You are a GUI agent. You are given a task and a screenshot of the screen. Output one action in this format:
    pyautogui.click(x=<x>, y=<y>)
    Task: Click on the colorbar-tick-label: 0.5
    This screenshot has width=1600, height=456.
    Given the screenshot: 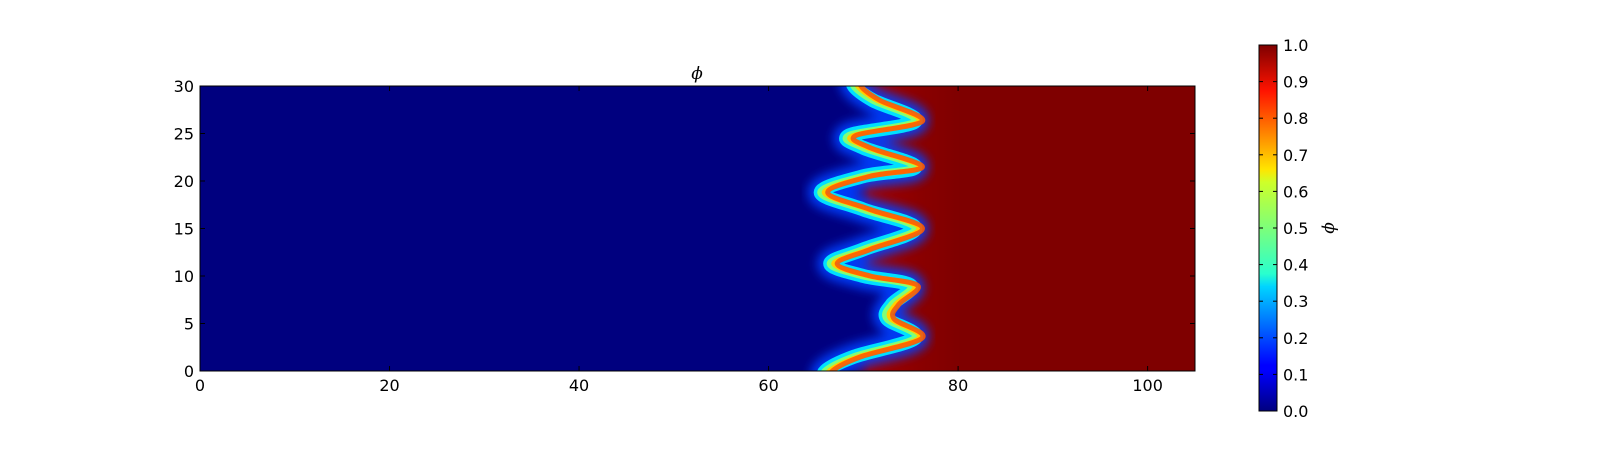 What is the action you would take?
    pyautogui.click(x=1295, y=228)
    